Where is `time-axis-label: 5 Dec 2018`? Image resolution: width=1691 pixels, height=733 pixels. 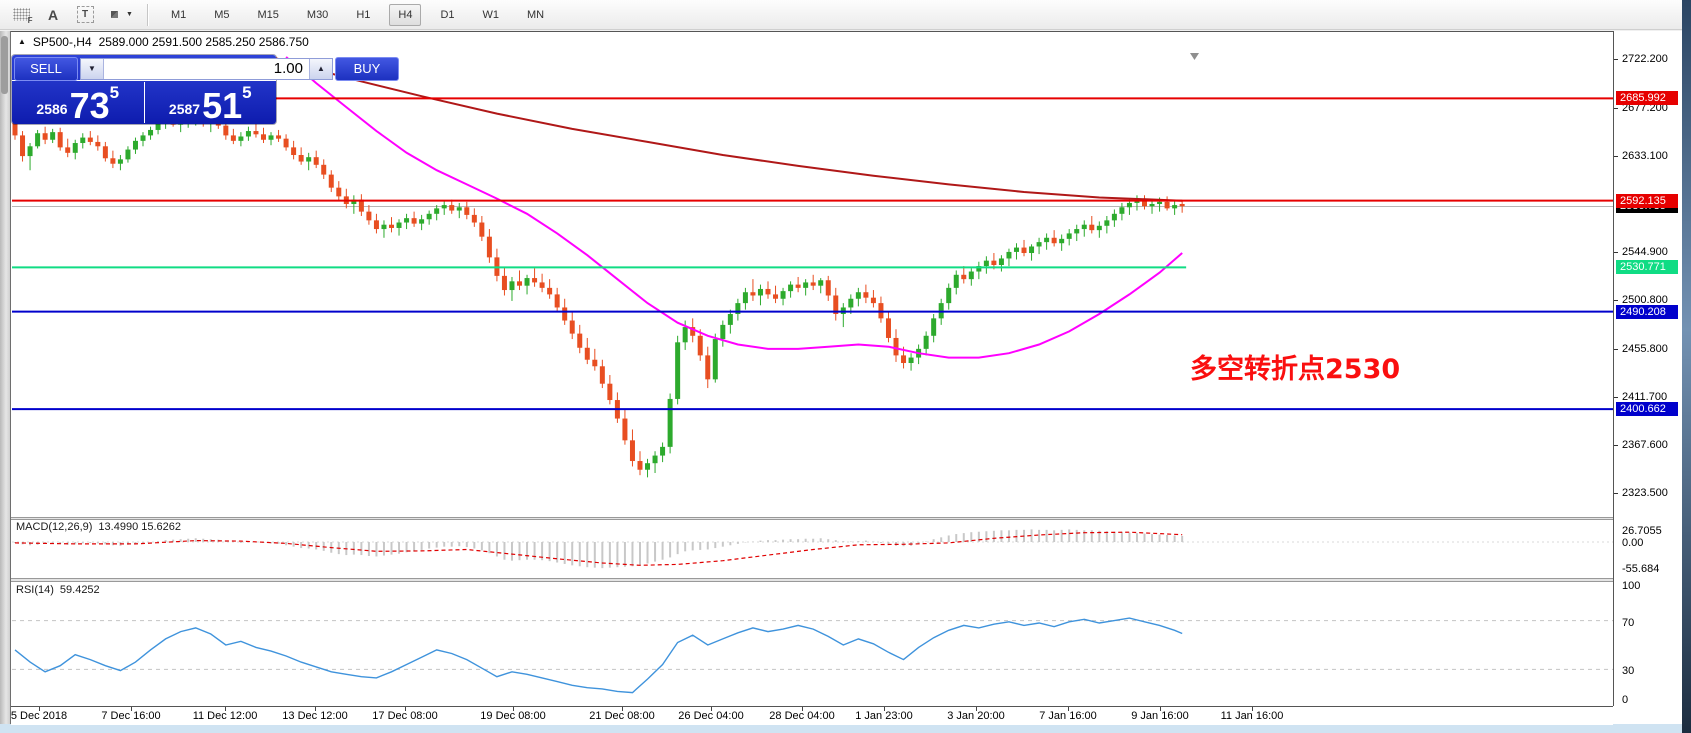
time-axis-label: 5 Dec 2018 is located at coordinates (39, 716).